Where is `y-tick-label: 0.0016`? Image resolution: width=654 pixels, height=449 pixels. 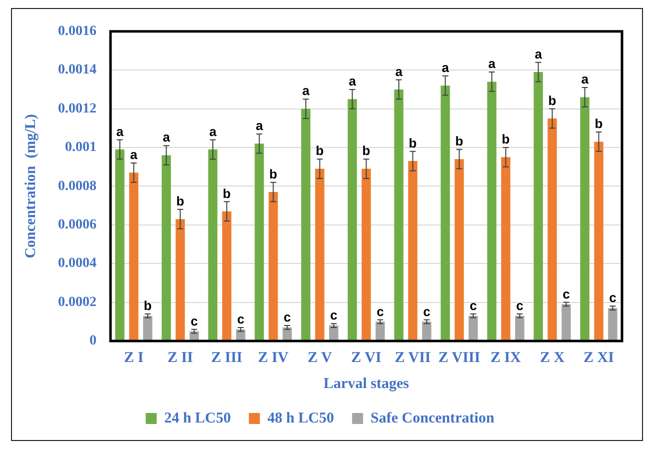 y-tick-label: 0.0016 is located at coordinates (77, 32).